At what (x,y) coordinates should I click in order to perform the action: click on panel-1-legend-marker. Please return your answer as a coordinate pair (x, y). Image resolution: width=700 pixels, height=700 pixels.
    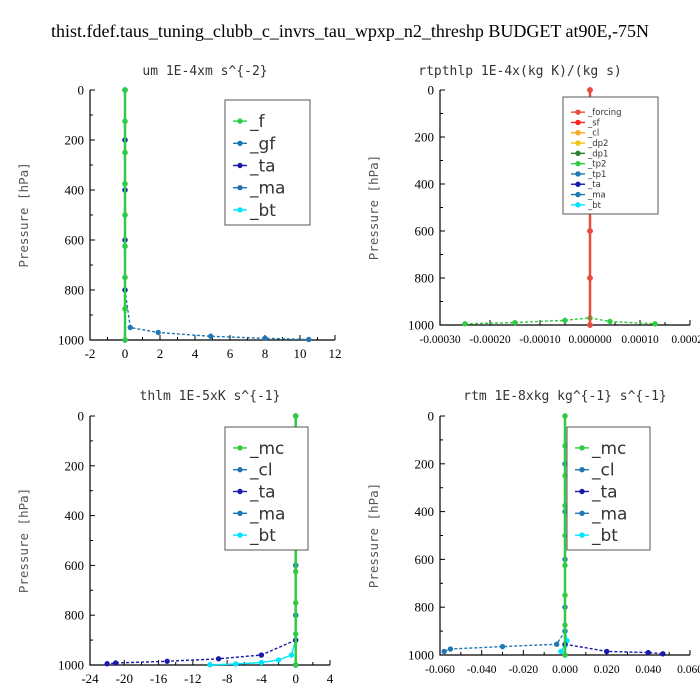
    Looking at the image, I should click on (240, 188).